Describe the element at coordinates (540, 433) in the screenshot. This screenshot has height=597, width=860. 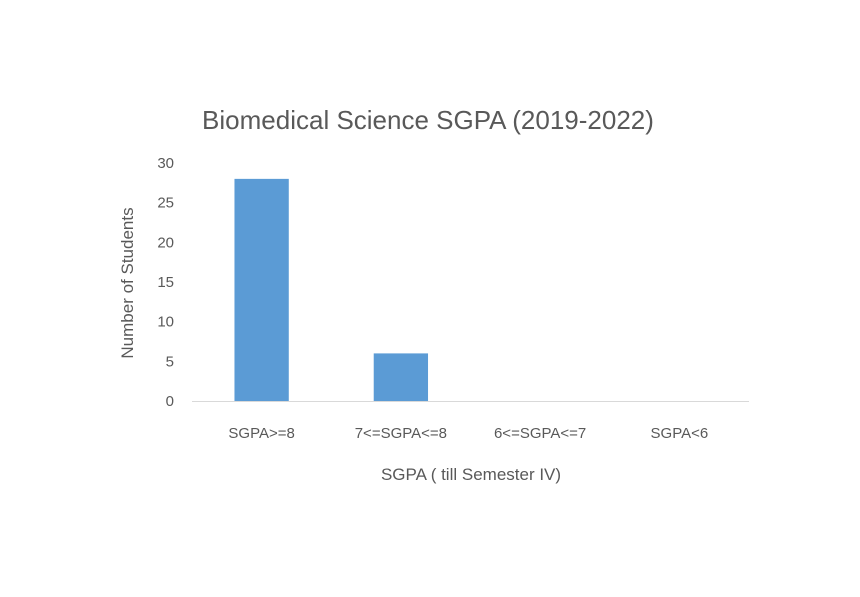
I see `x-tick-label: 6<=SGPA<=7` at that location.